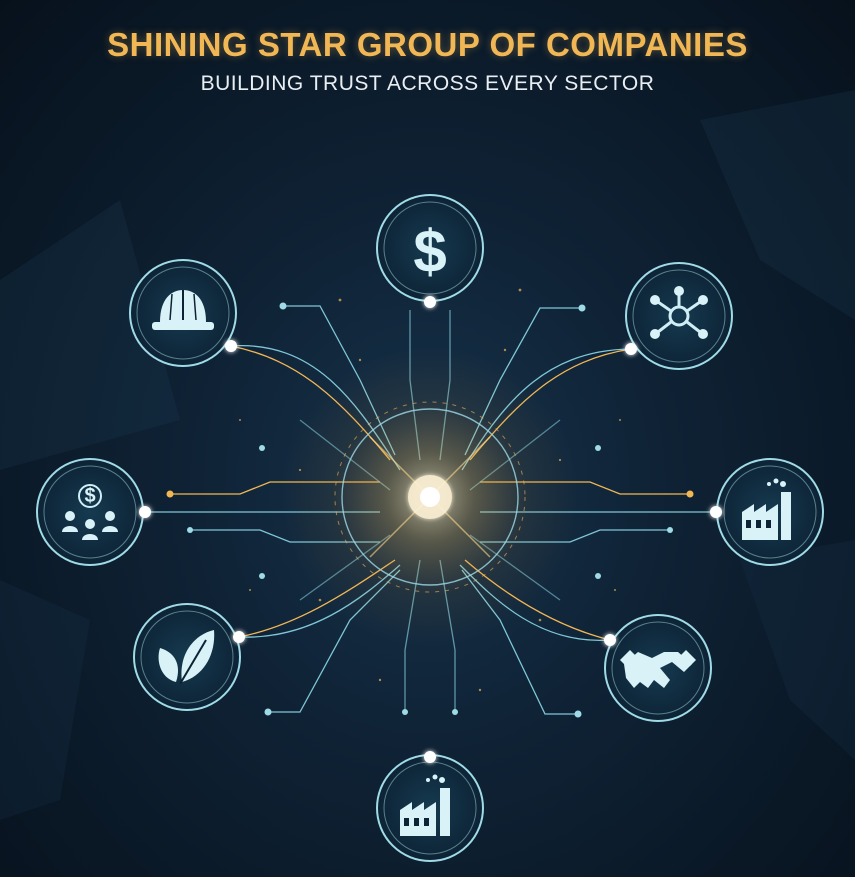  I want to click on node-industry-bottom, so click(430, 806).